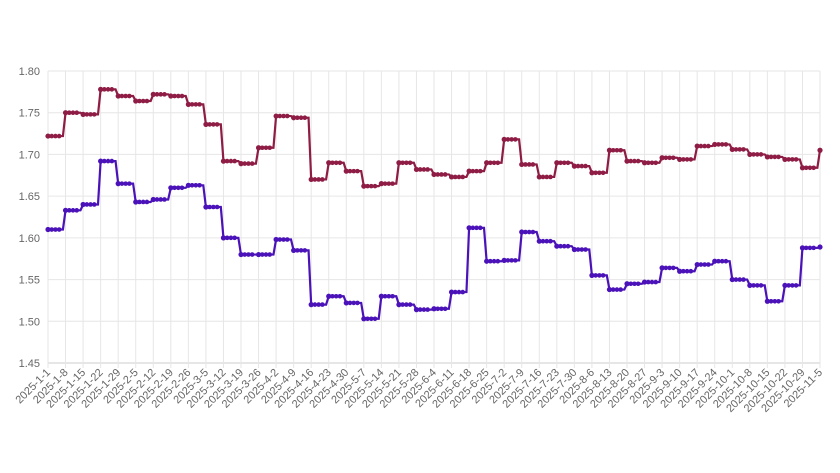 Image resolution: width=840 pixels, height=473 pixels. What do you see at coordinates (29, 364) in the screenshot?
I see `y-tick-label: 1.45` at bounding box center [29, 364].